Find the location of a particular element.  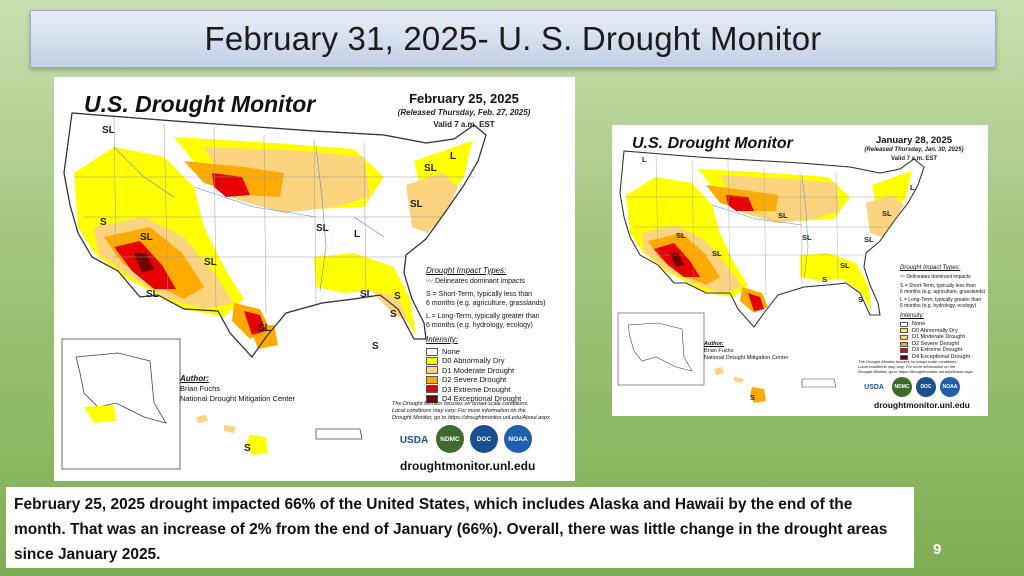

author-label: Author: is located at coordinates (194, 378).